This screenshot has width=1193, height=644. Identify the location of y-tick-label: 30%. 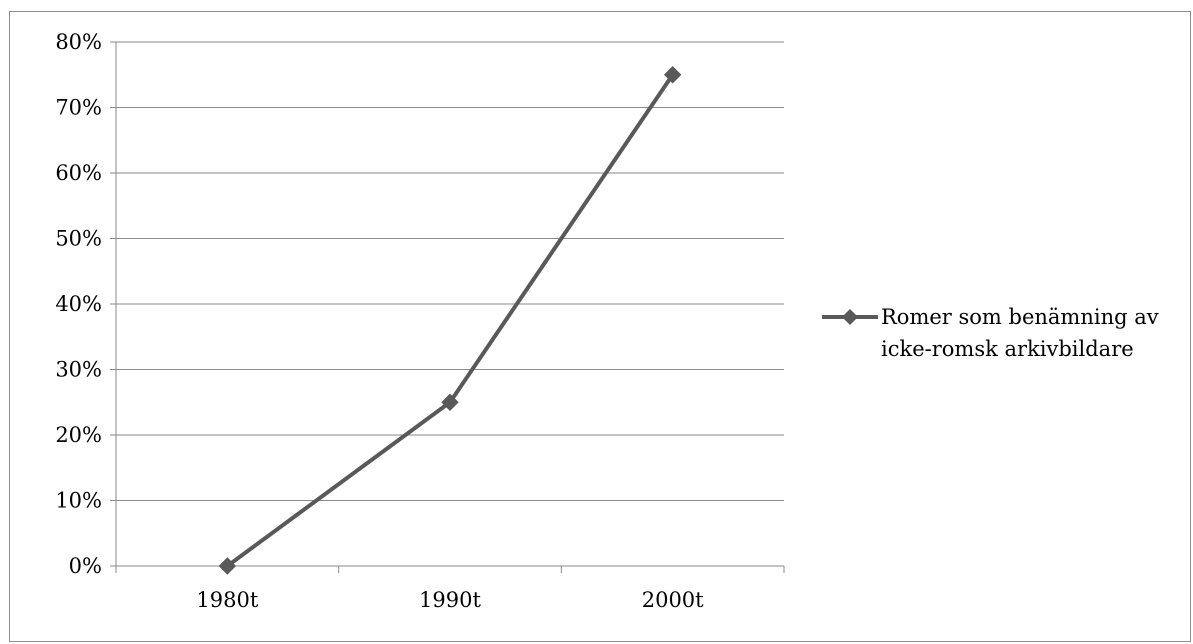
(78, 370).